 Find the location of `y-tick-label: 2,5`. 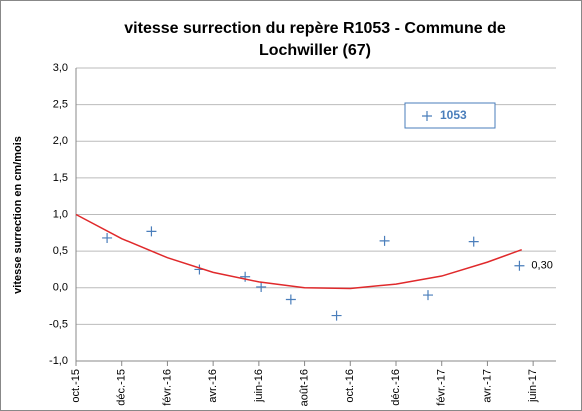

y-tick-label: 2,5 is located at coordinates (60, 105).